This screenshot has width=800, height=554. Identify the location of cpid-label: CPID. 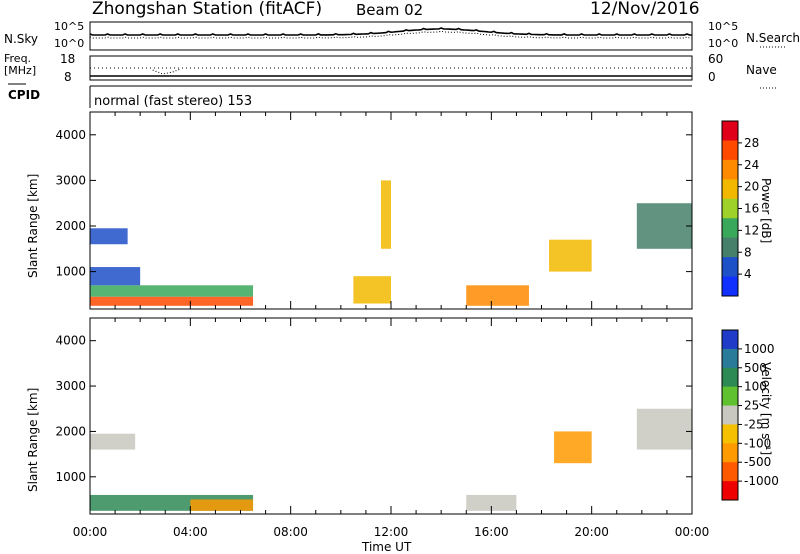
(24, 95).